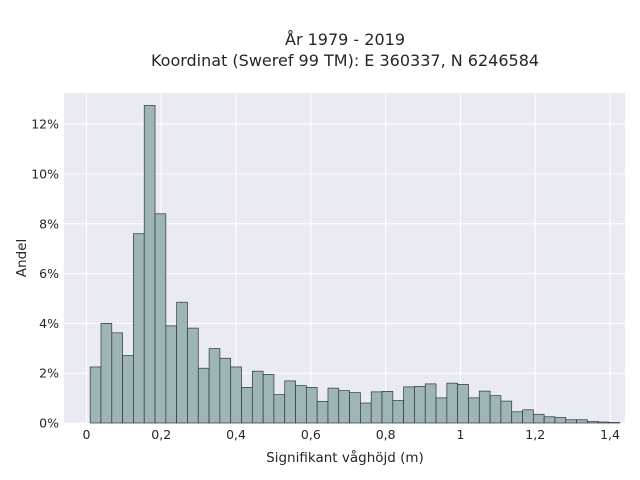  Describe the element at coordinates (49, 273) in the screenshot. I see `y-tick-label-3: 6%` at that location.